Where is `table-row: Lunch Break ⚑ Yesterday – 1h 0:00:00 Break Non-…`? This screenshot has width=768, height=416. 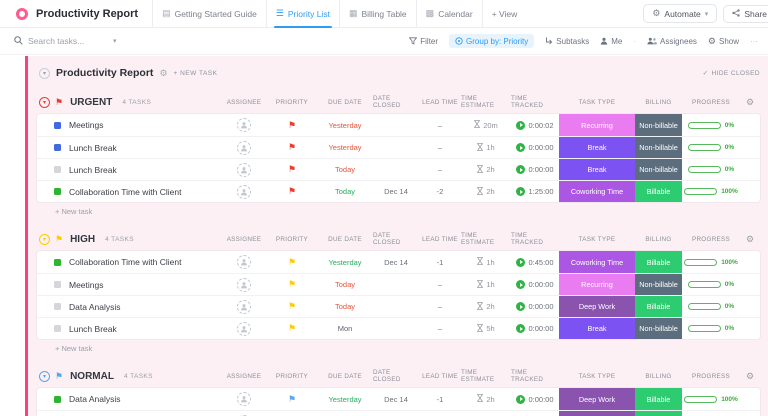
table-row: Lunch Break ⚑ Yesterday – 1h 0:00:00 Break Non-… is located at coordinates (398, 147).